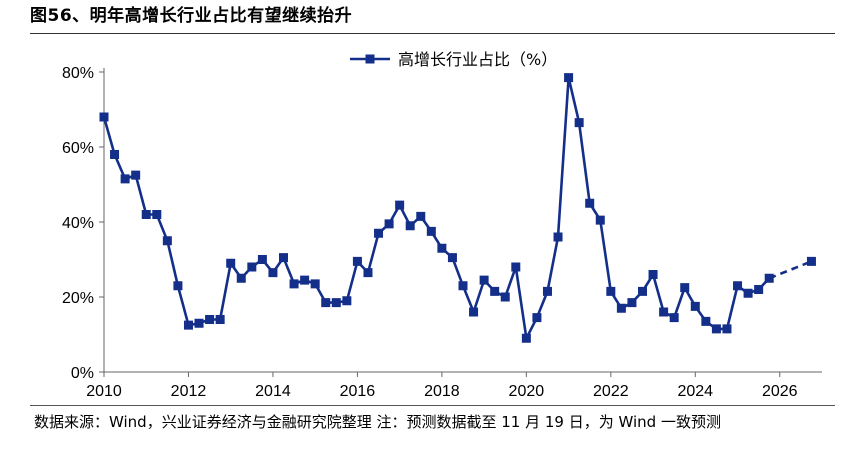  I want to click on x-tick-label: 2016, so click(358, 391).